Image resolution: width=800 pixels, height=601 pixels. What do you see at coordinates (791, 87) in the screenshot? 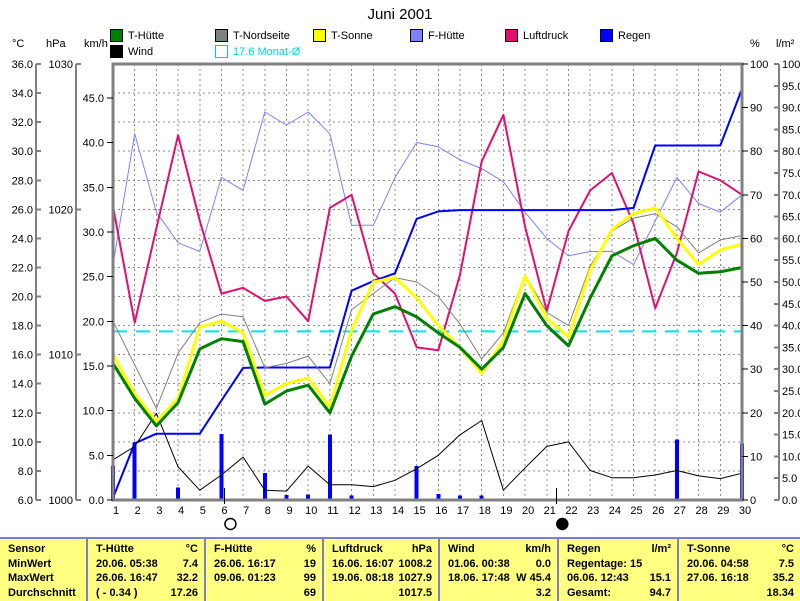
I see `lm2-axis-label: 95.0` at bounding box center [791, 87].